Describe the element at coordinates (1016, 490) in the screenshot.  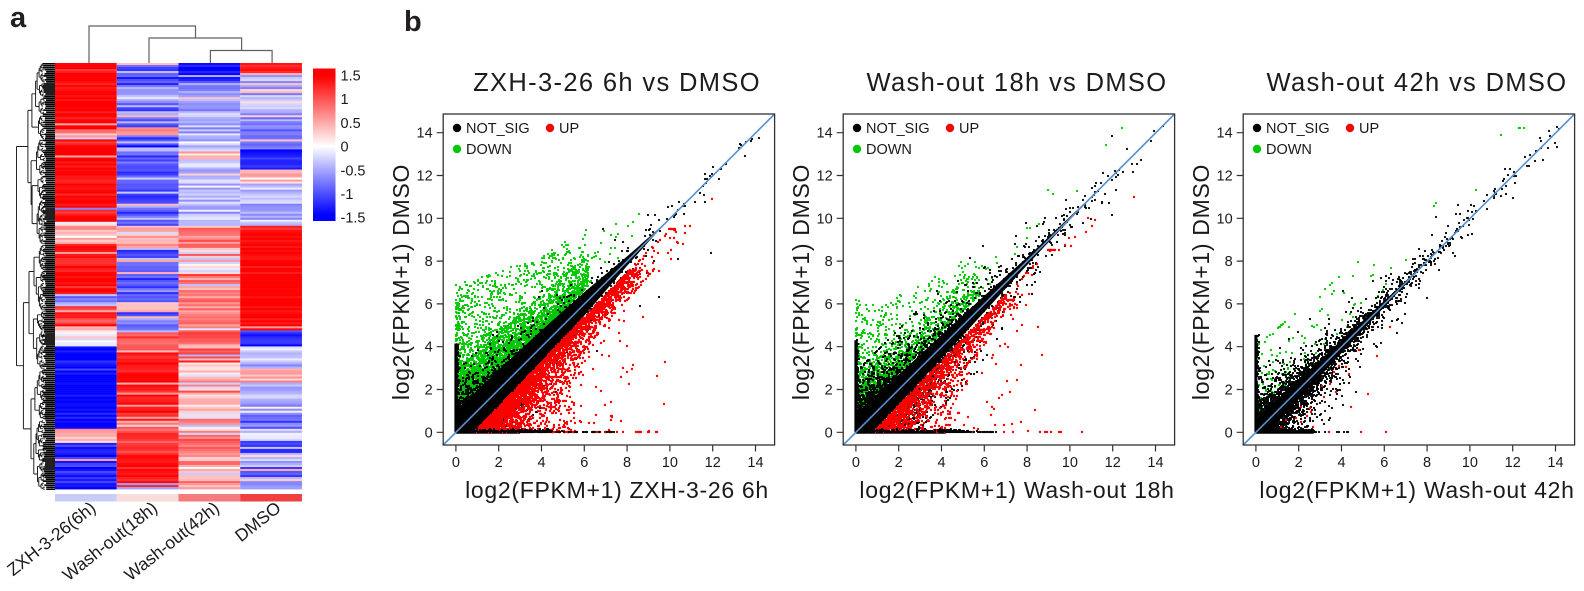
I see `svg-text: log2(FPKM+1) Wash-out 18h` at that location.